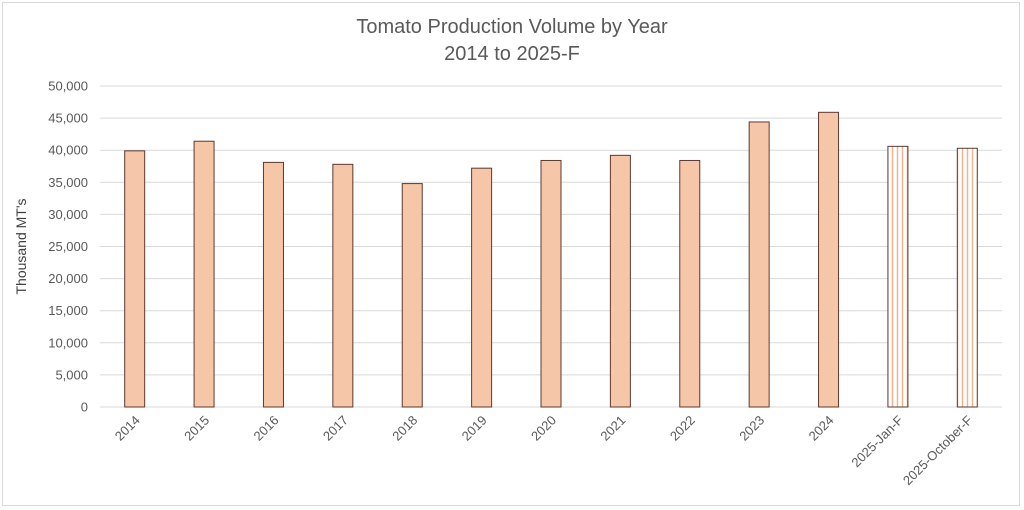  What do you see at coordinates (482, 287) in the screenshot?
I see `bar-2019` at bounding box center [482, 287].